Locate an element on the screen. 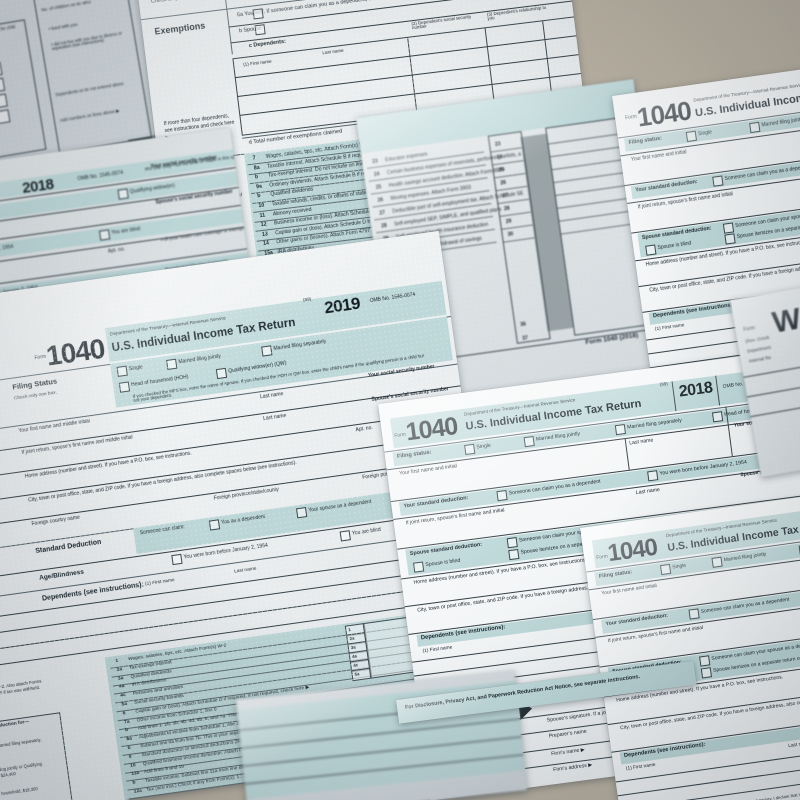  line-number: 27 is located at coordinates (382, 213).